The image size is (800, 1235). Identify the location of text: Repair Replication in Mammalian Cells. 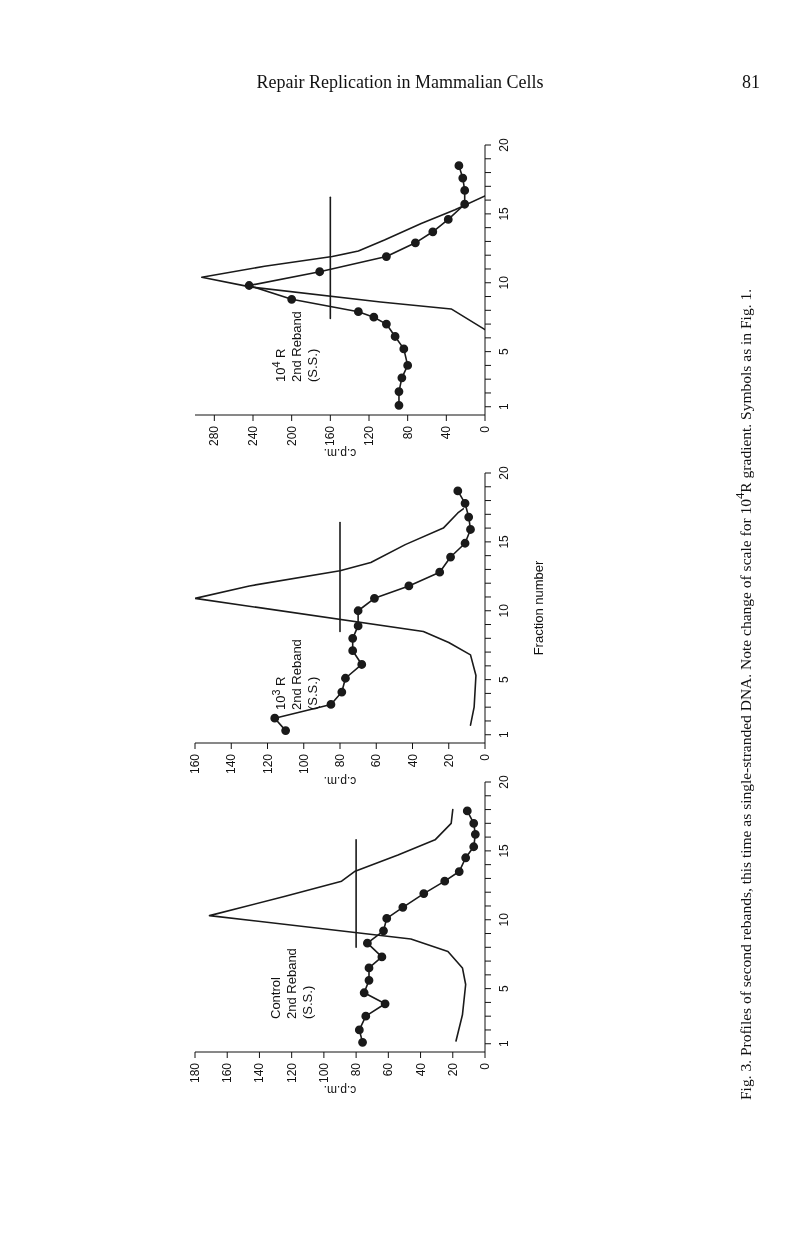
(400, 82).